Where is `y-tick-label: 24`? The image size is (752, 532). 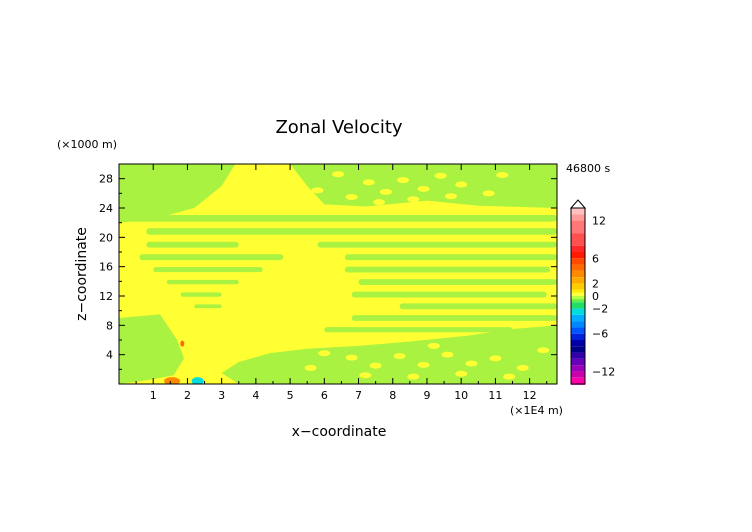 y-tick-label: 24 is located at coordinates (106, 208).